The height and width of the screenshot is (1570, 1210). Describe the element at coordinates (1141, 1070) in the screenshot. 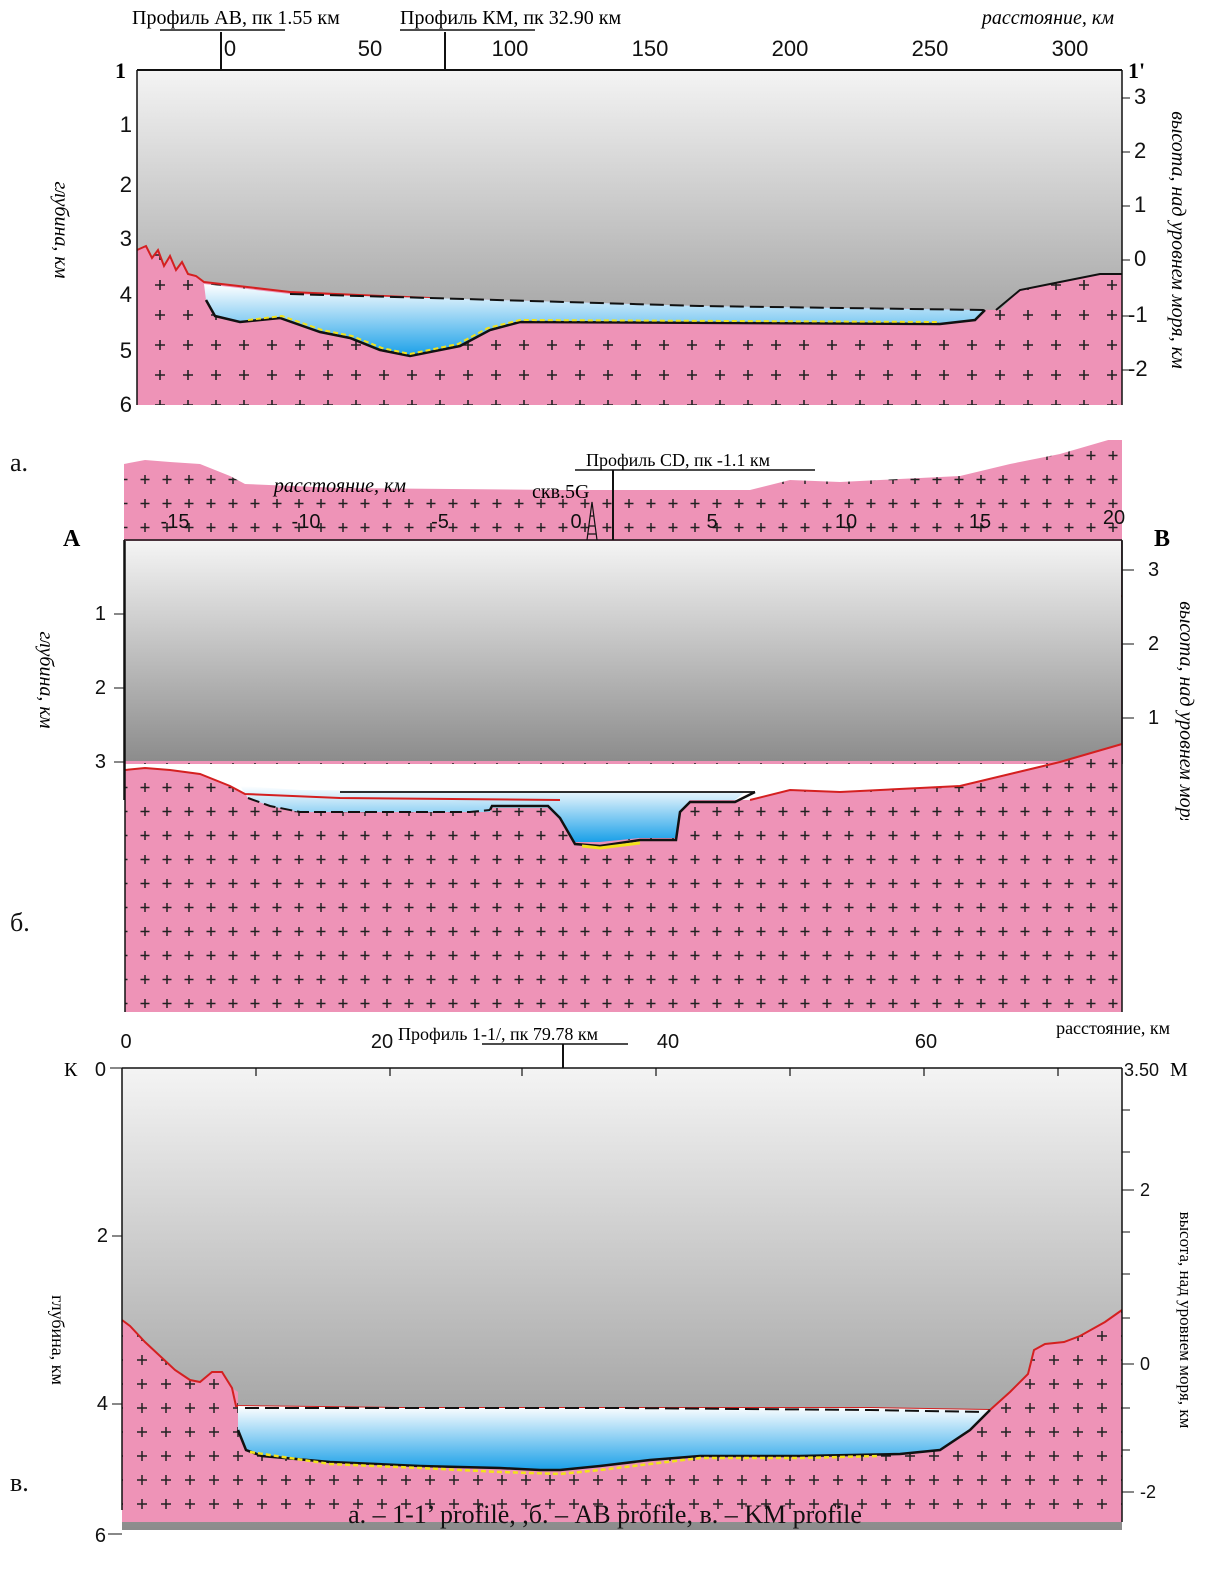

I see `y-tick-label: 3.50` at that location.